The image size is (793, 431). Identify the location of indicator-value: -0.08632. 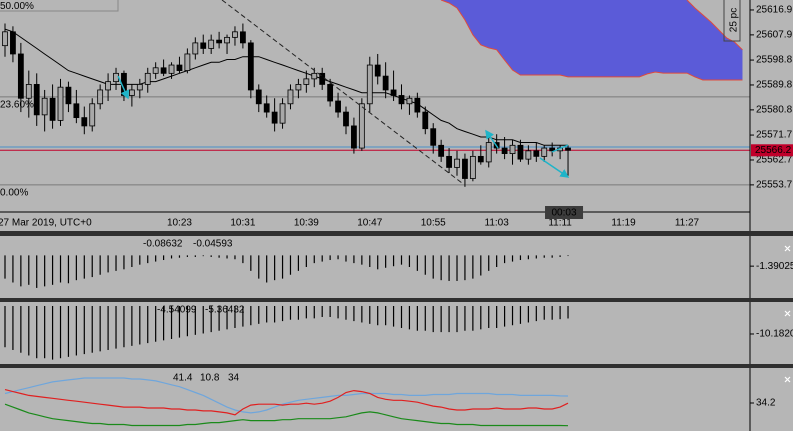
(163, 244).